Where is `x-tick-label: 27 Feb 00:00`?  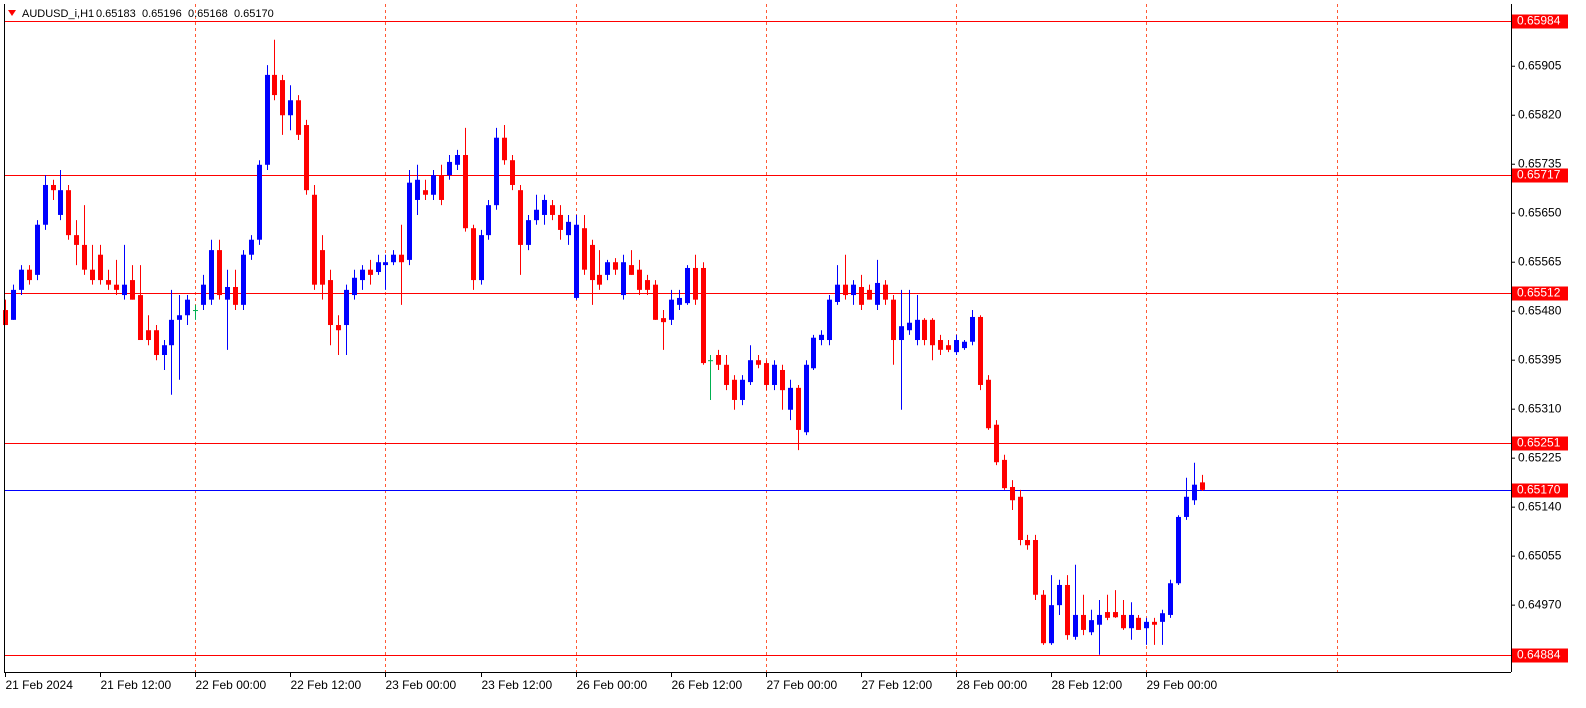 x-tick-label: 27 Feb 00:00 is located at coordinates (802, 685).